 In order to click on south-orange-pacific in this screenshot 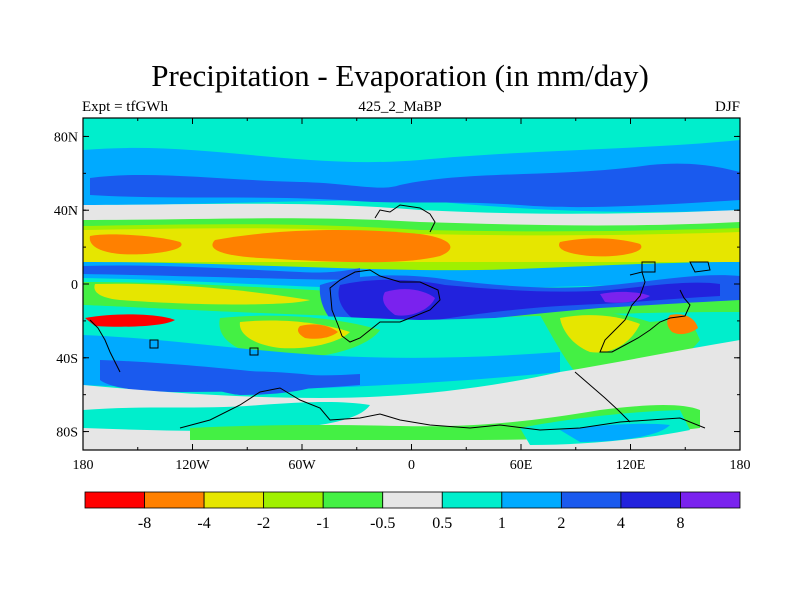, I will do `click(317, 331)`.